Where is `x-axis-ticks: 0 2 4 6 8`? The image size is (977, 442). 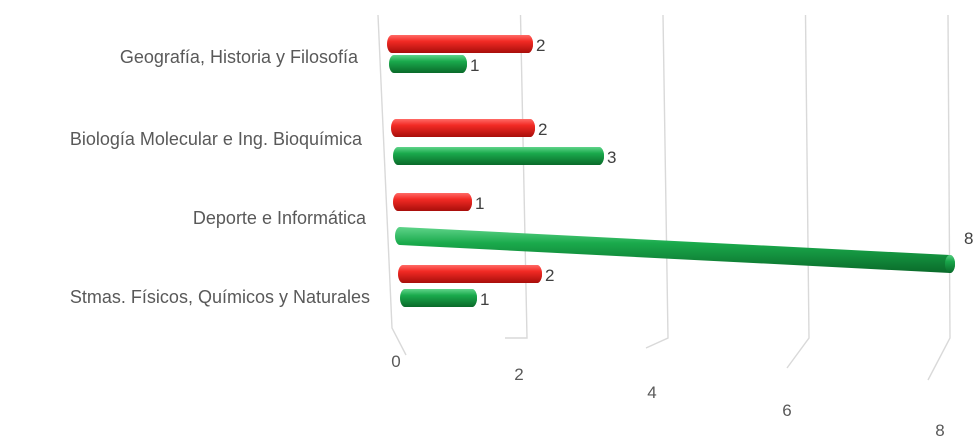
x-axis-ticks: 0 2 4 6 8 is located at coordinates (667, 396).